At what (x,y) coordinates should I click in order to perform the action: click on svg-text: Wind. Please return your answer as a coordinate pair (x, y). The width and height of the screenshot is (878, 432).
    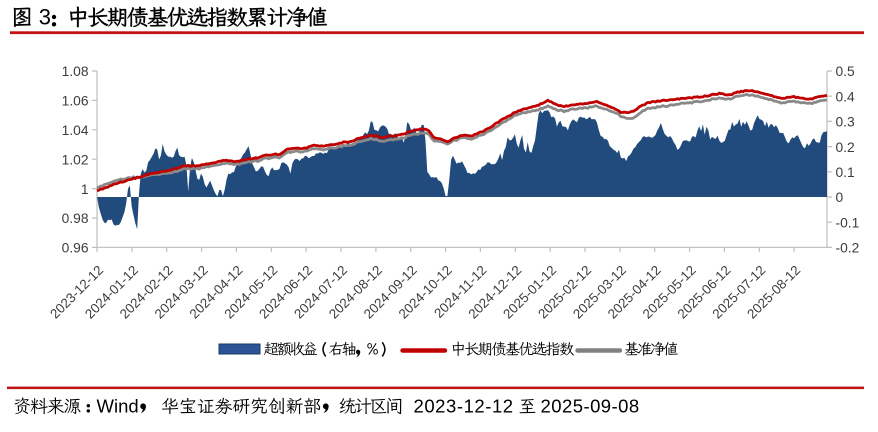
    Looking at the image, I should click on (118, 405).